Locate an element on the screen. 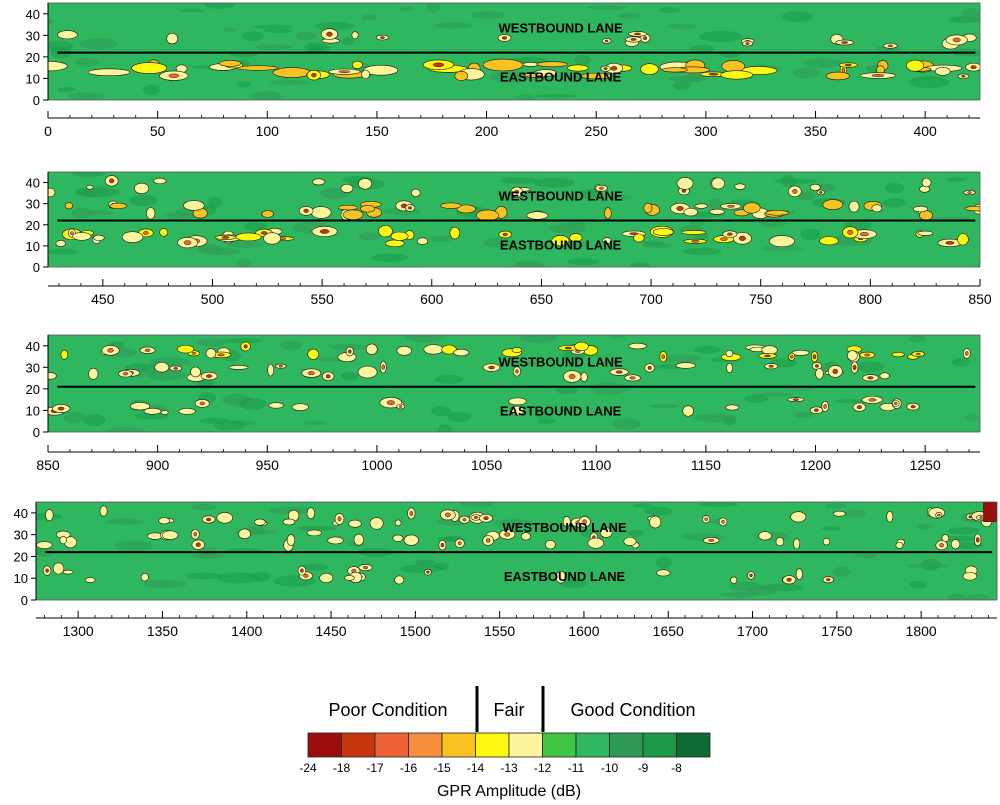 The image size is (1000, 805). x-tick-label: 400 is located at coordinates (925, 131).